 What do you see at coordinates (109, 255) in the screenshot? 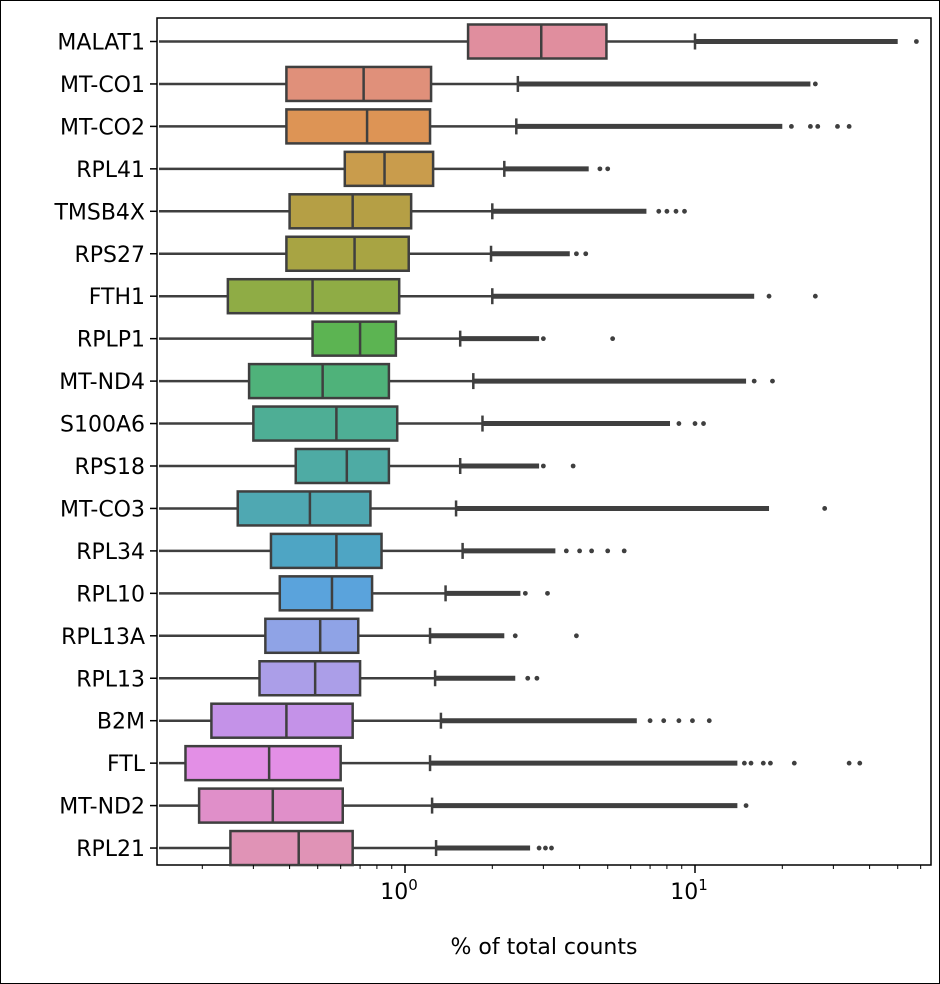
I see `category-label-rps27: RPS27` at bounding box center [109, 255].